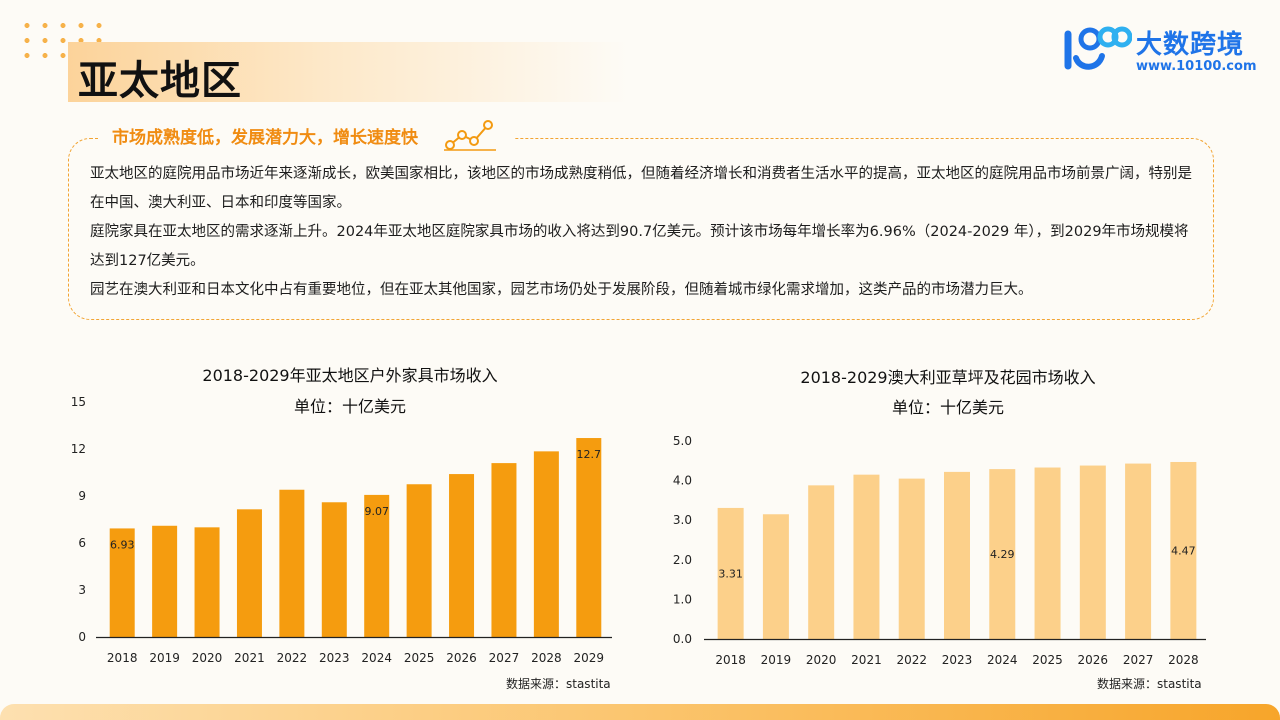  Describe the element at coordinates (82, 543) in the screenshot. I see `chart1-ytick-label: 6` at that location.